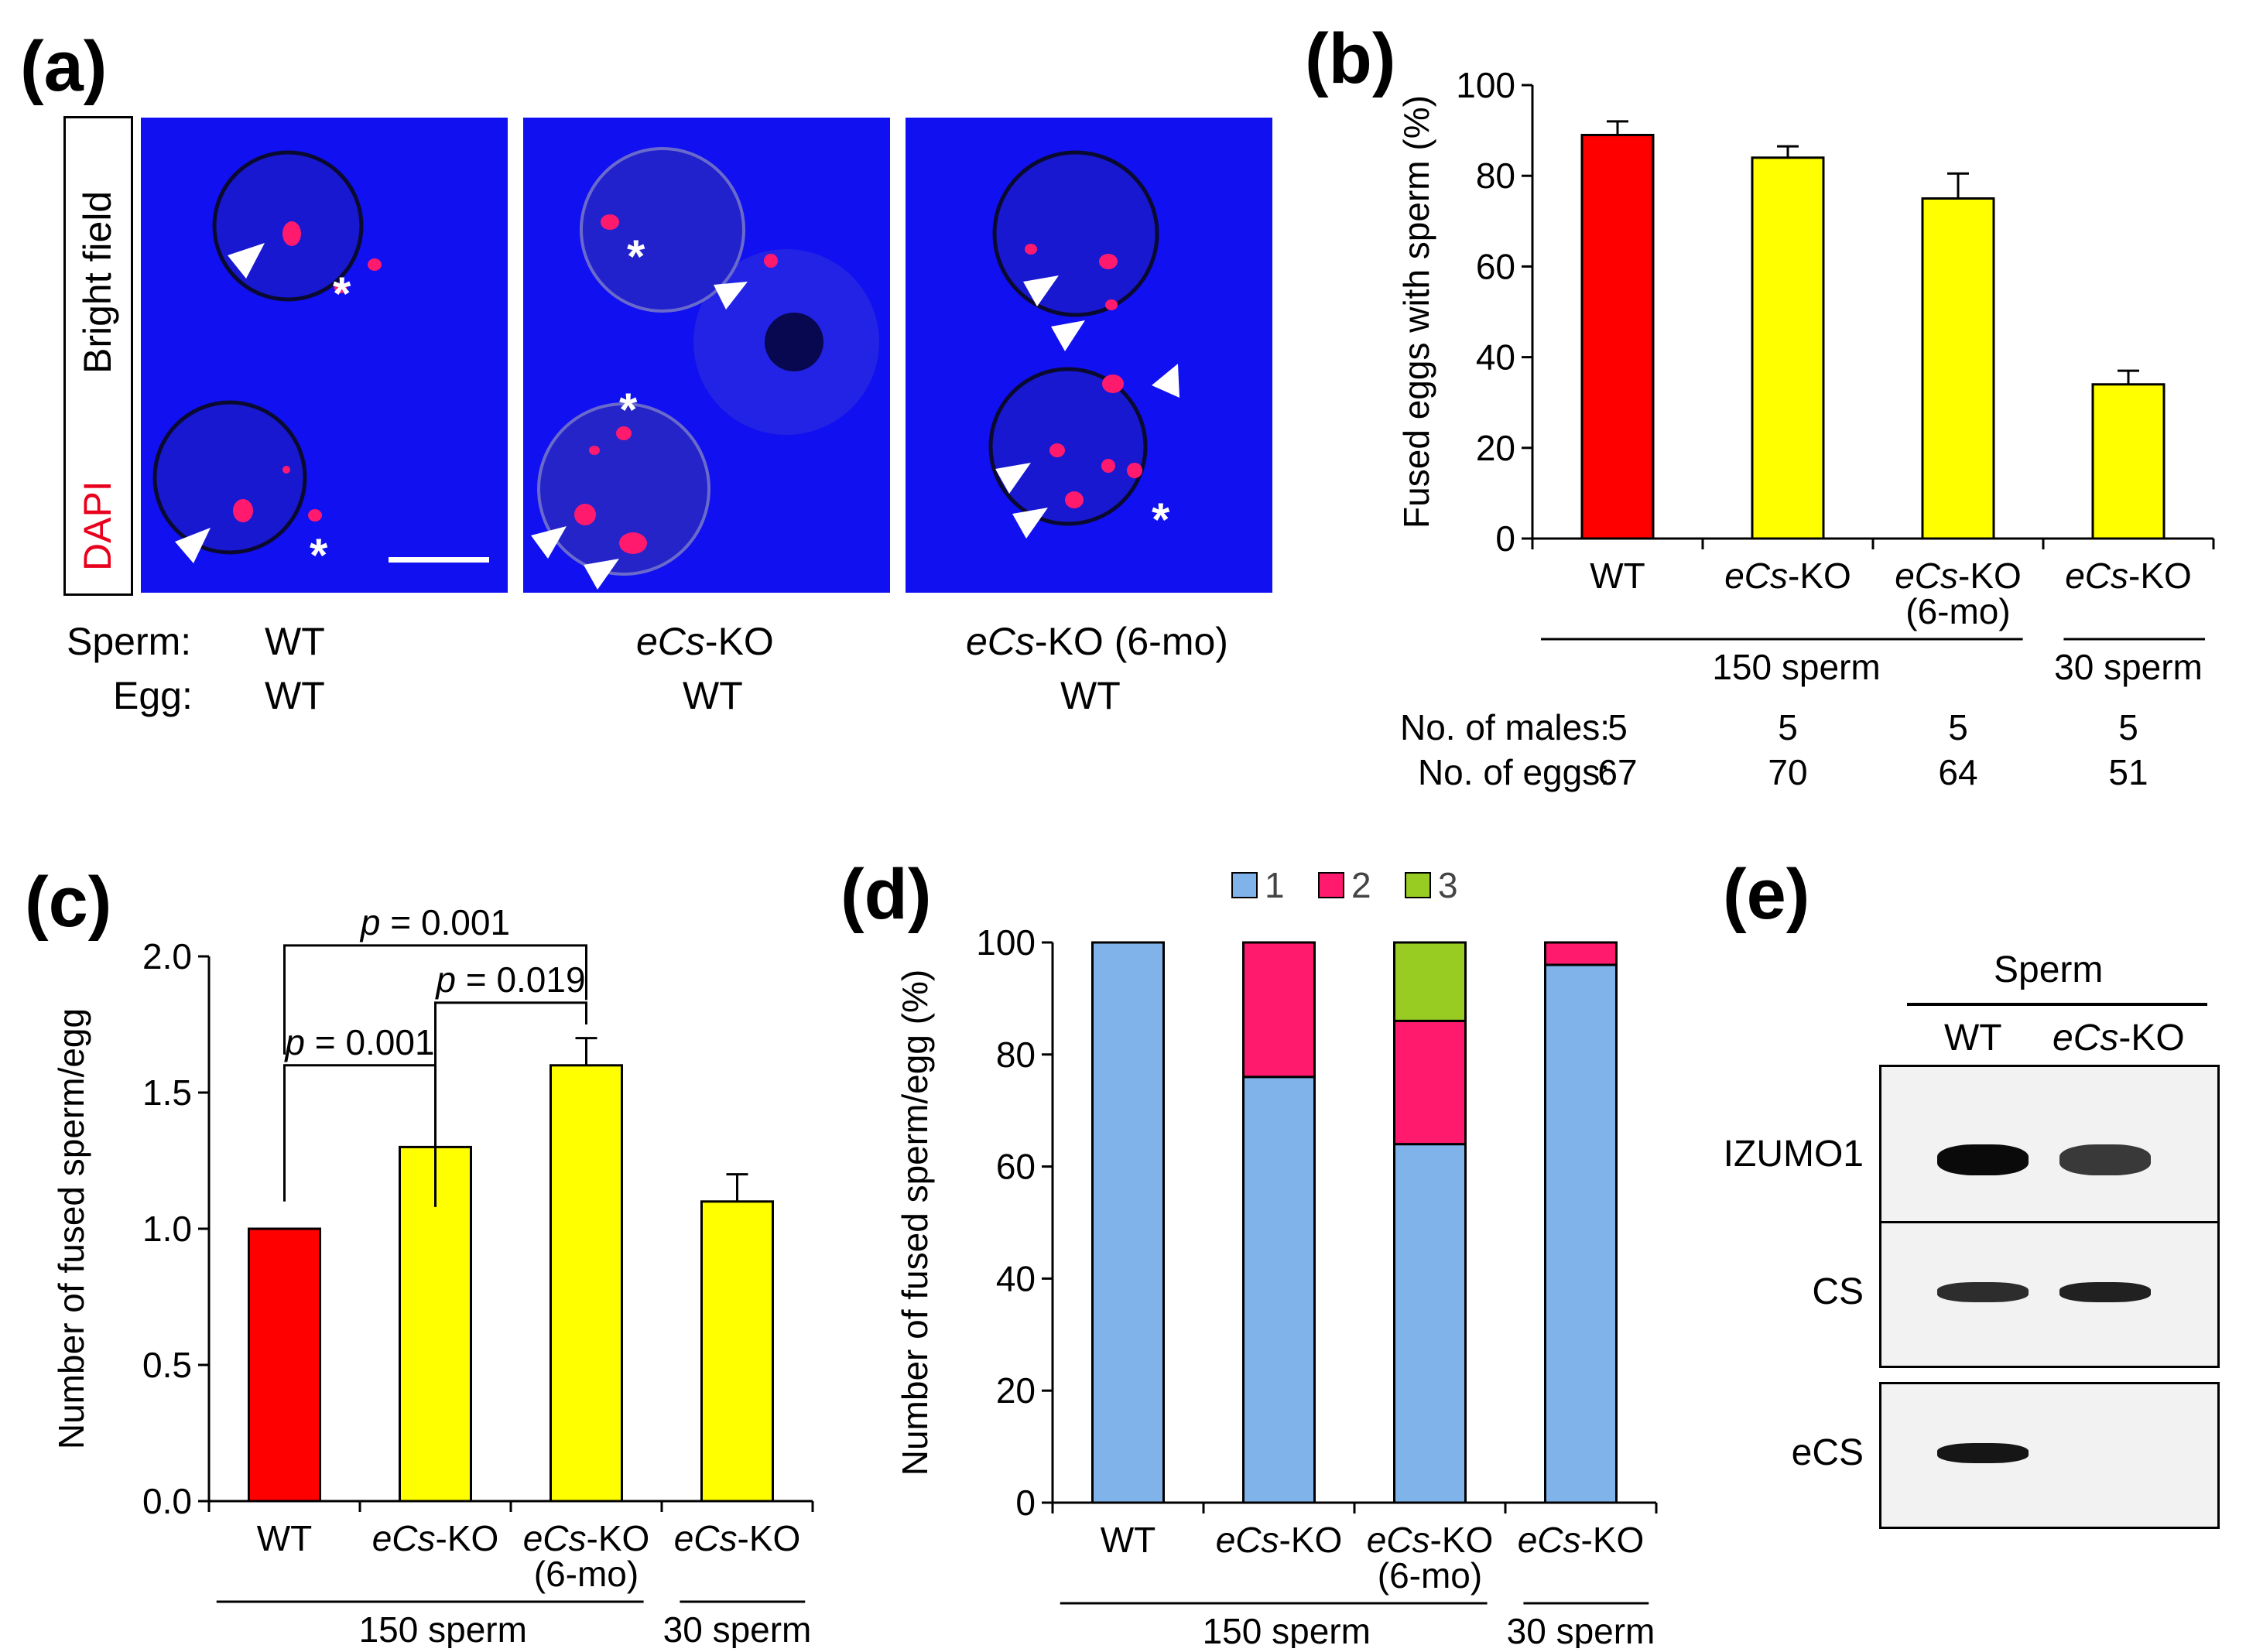 Image resolution: width=2246 pixels, height=1652 pixels. What do you see at coordinates (167, 1229) in the screenshot?
I see `y-tick-label: 1.0` at bounding box center [167, 1229].